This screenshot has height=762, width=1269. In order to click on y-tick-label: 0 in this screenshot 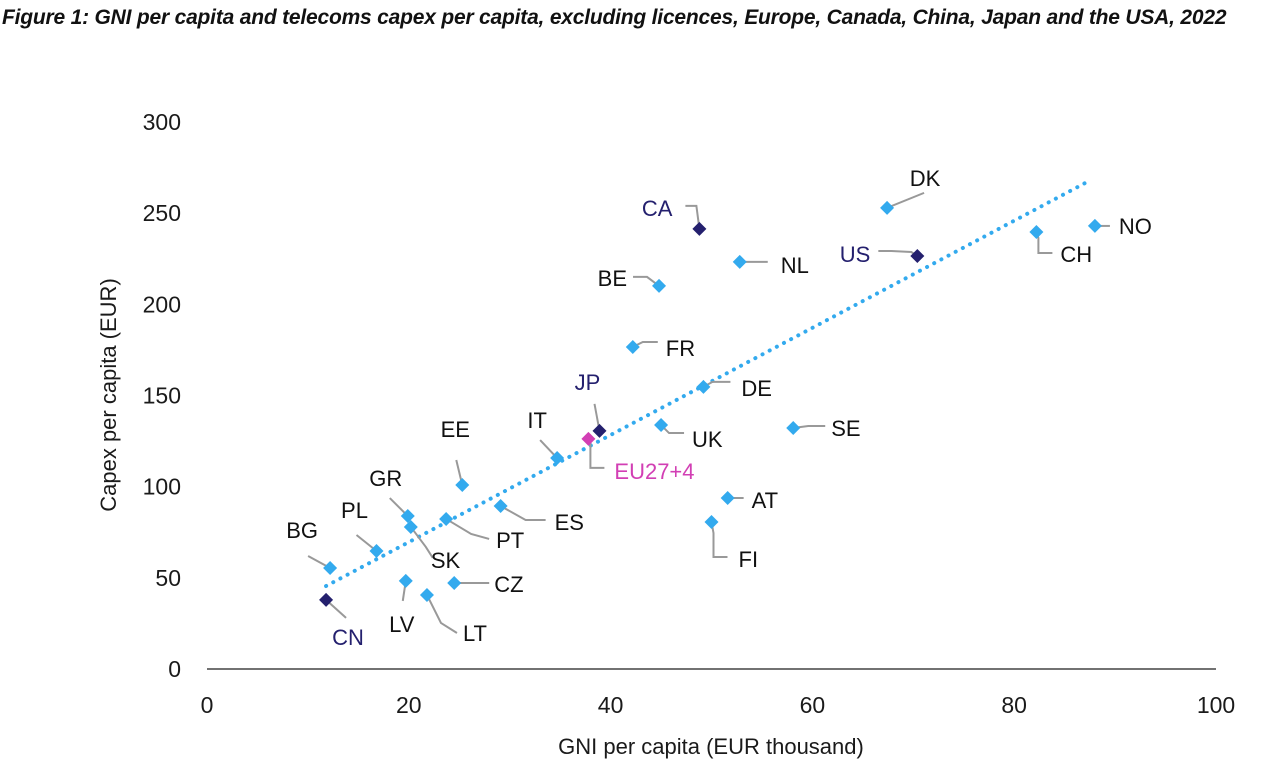, I will do `click(174, 669)`.